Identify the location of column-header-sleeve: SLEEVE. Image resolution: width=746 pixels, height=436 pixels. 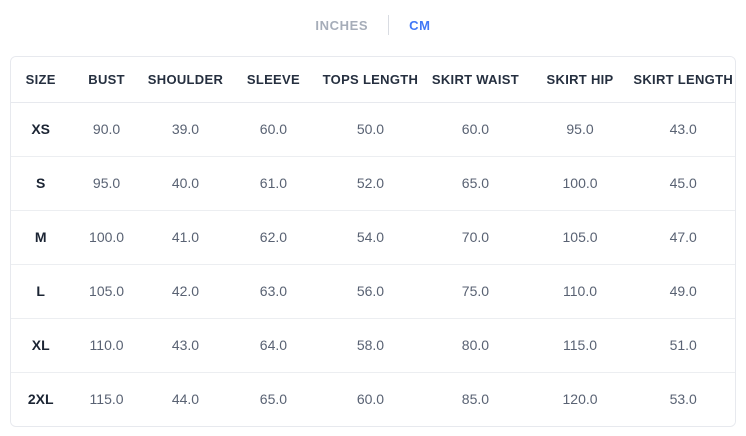
(273, 80).